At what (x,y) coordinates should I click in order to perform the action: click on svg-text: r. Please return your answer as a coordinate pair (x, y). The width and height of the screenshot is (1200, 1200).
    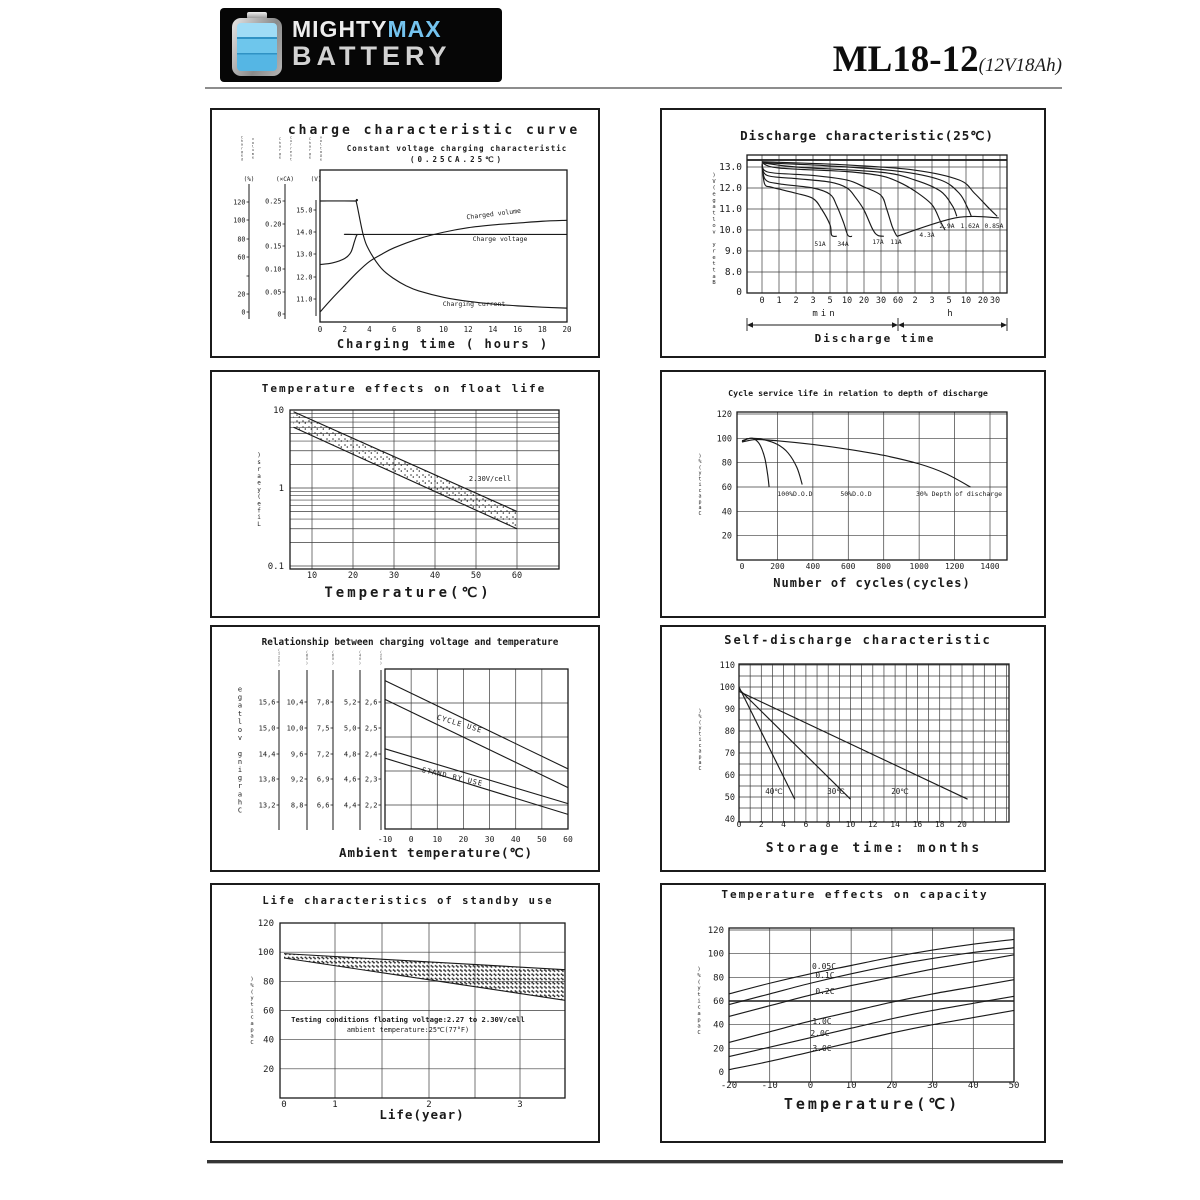
    Looking at the image, I should click on (714, 251).